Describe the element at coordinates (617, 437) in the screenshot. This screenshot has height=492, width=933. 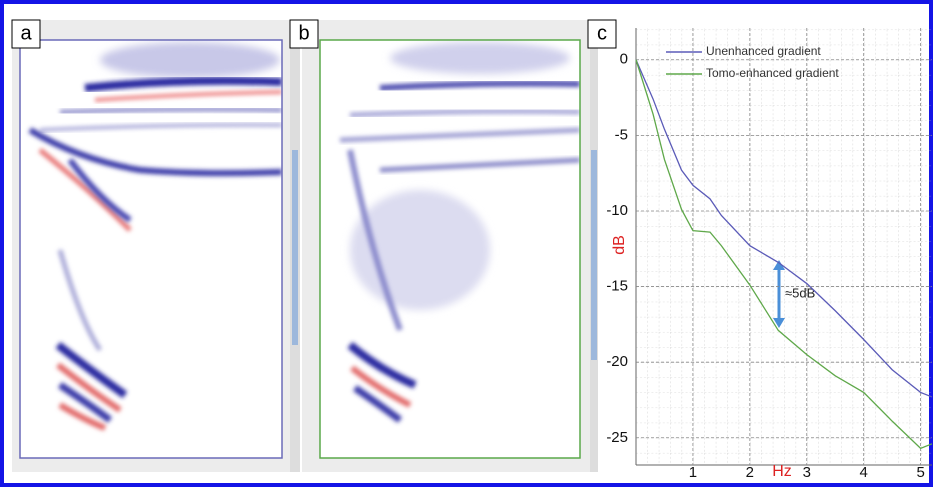
I see `y-tick-label: -25` at that location.